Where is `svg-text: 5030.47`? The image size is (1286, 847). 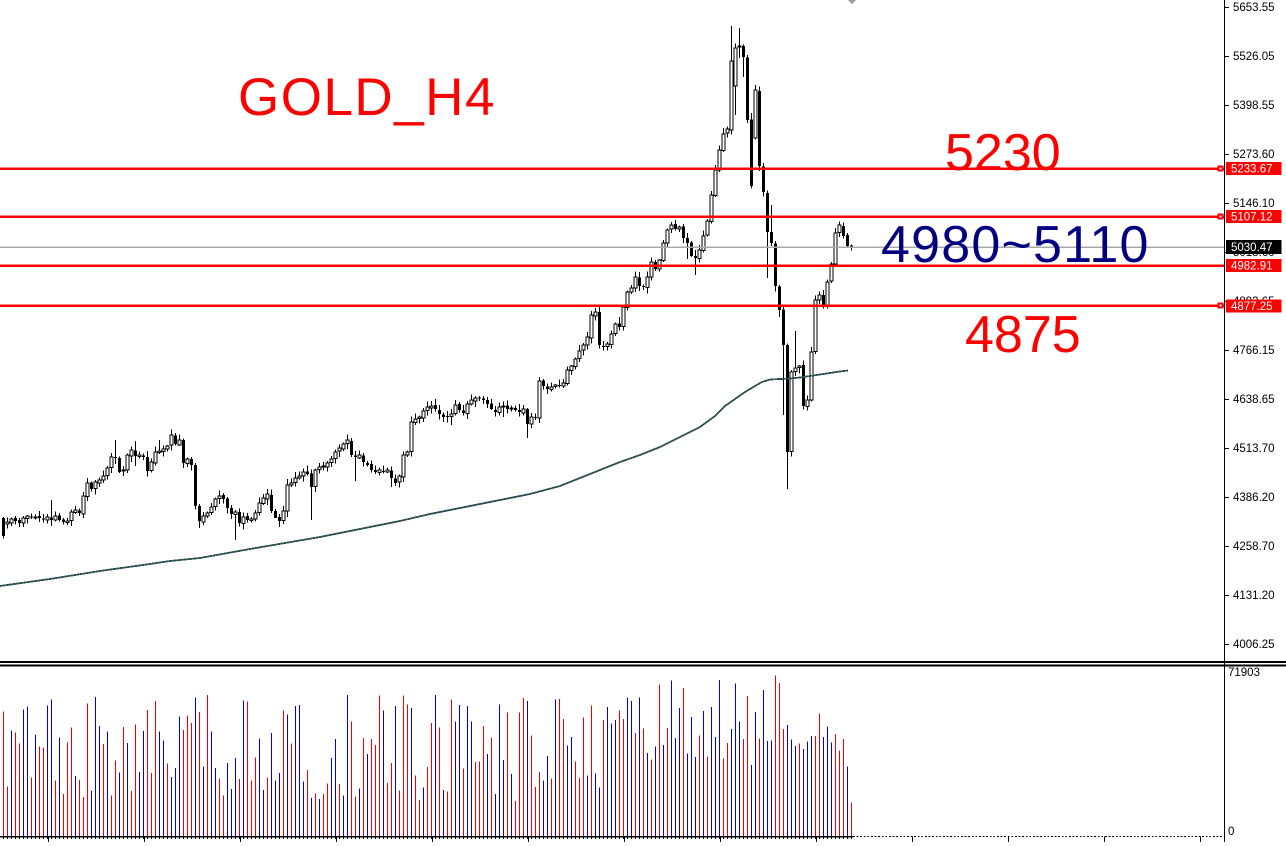
svg-text: 5030.47 is located at coordinates (1252, 248).